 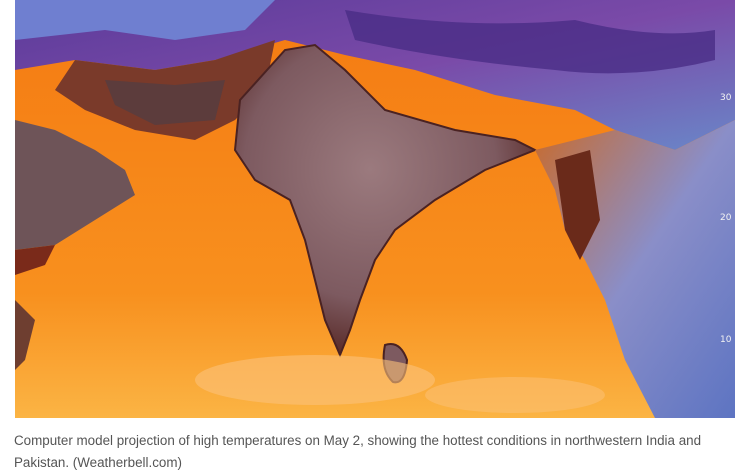 What do you see at coordinates (727, 340) in the screenshot?
I see `latitude-label: 10 N` at bounding box center [727, 340].